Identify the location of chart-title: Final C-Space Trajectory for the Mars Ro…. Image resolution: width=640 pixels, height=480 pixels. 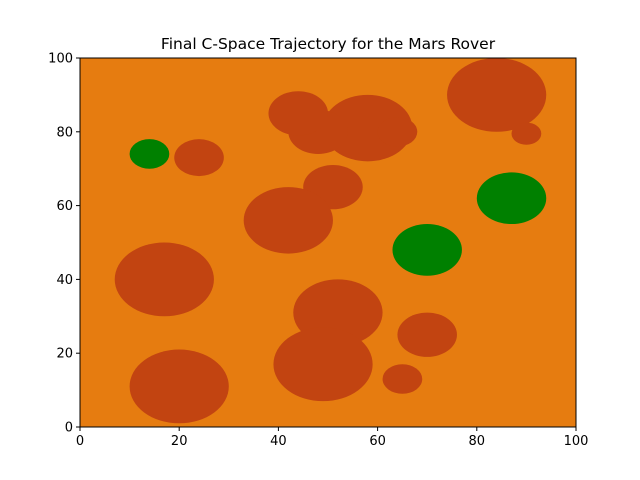
(328, 44).